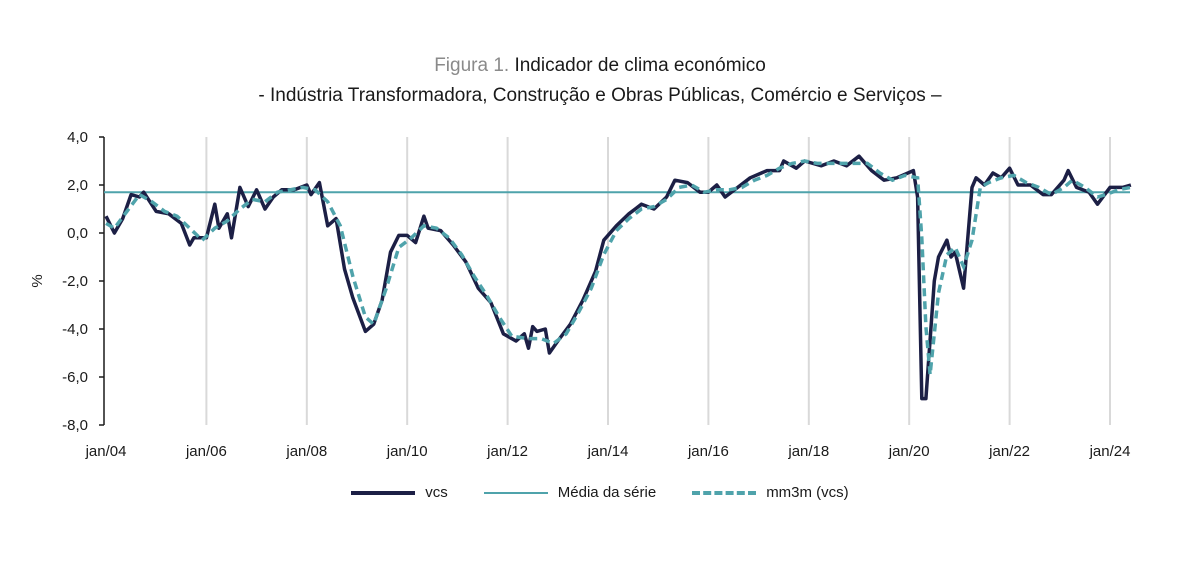  What do you see at coordinates (507, 451) in the screenshot?
I see `x-tick-label: jan/12` at bounding box center [507, 451].